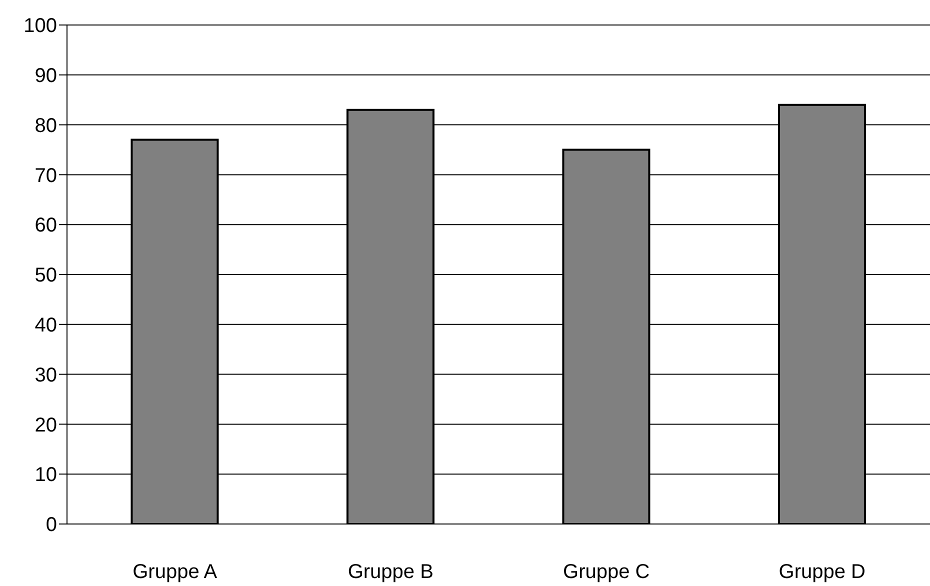 The image size is (930, 586). I want to click on x-tick-label: Gruppe A, so click(175, 572).